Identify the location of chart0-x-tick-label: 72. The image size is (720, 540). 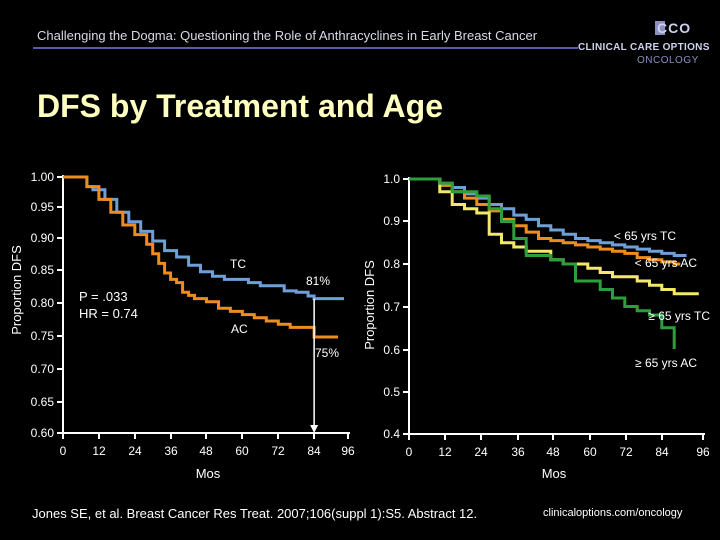
(278, 451).